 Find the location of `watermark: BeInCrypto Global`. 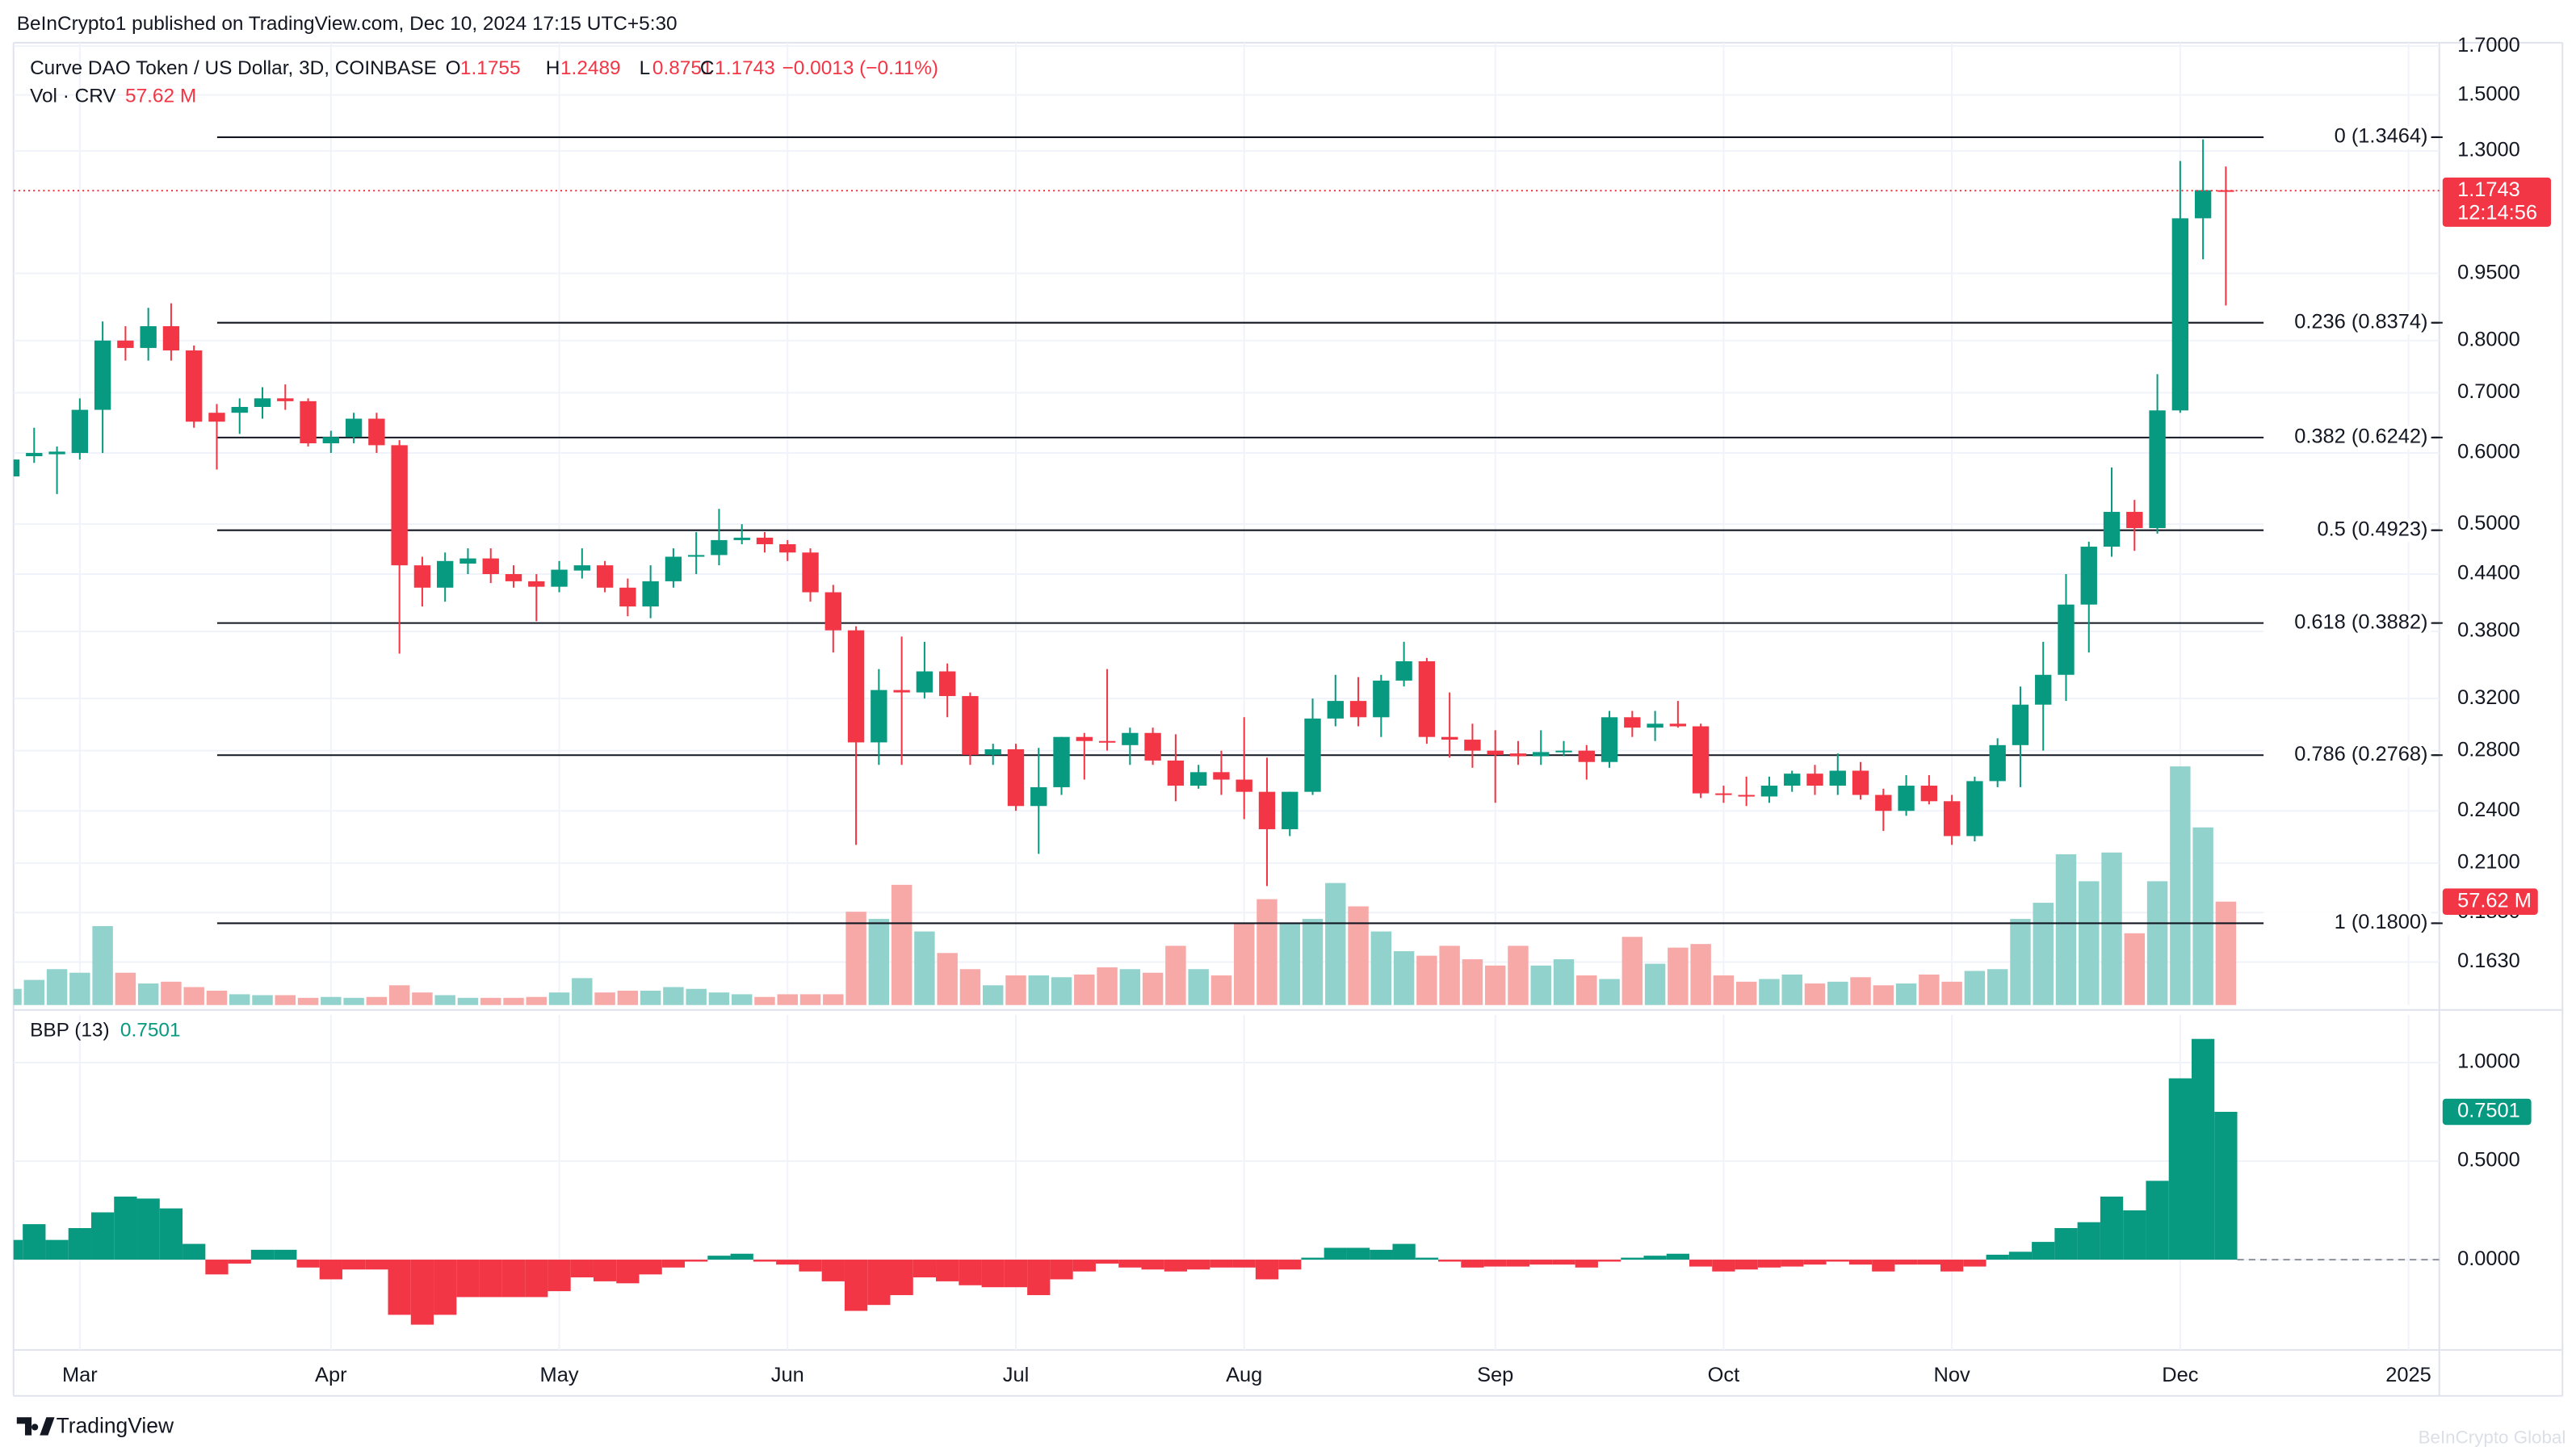

watermark: BeInCrypto Global is located at coordinates (2492, 1438).